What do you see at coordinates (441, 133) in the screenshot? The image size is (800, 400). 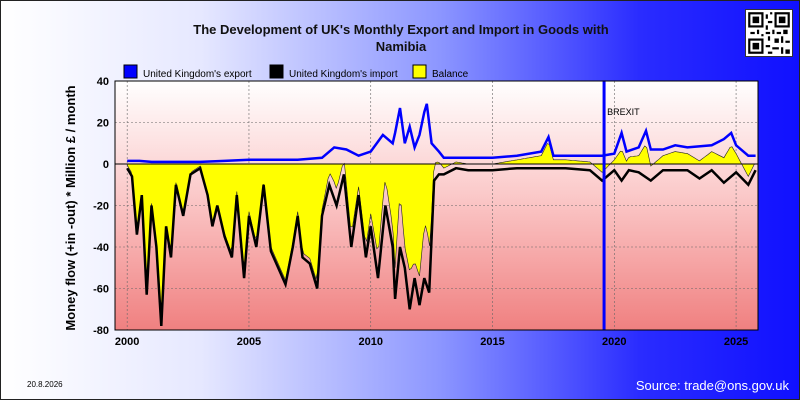 I see `series-line-export` at bounding box center [441, 133].